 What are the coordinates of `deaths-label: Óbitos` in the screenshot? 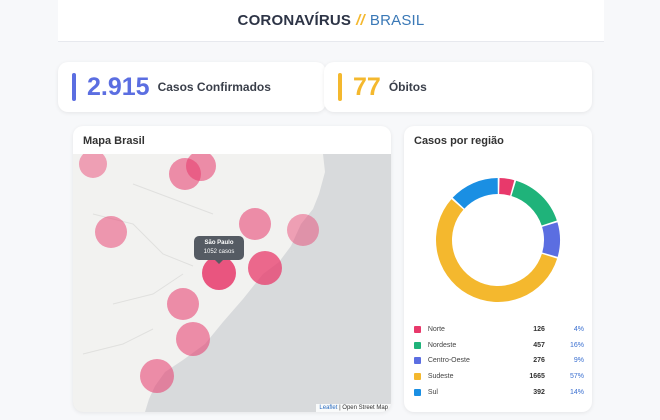 It's located at (407, 87).